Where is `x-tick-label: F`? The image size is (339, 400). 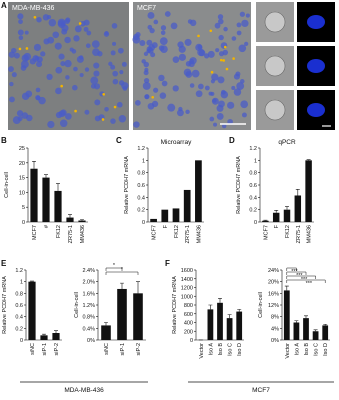
x-tick-label: F is located at coordinates (277, 226).